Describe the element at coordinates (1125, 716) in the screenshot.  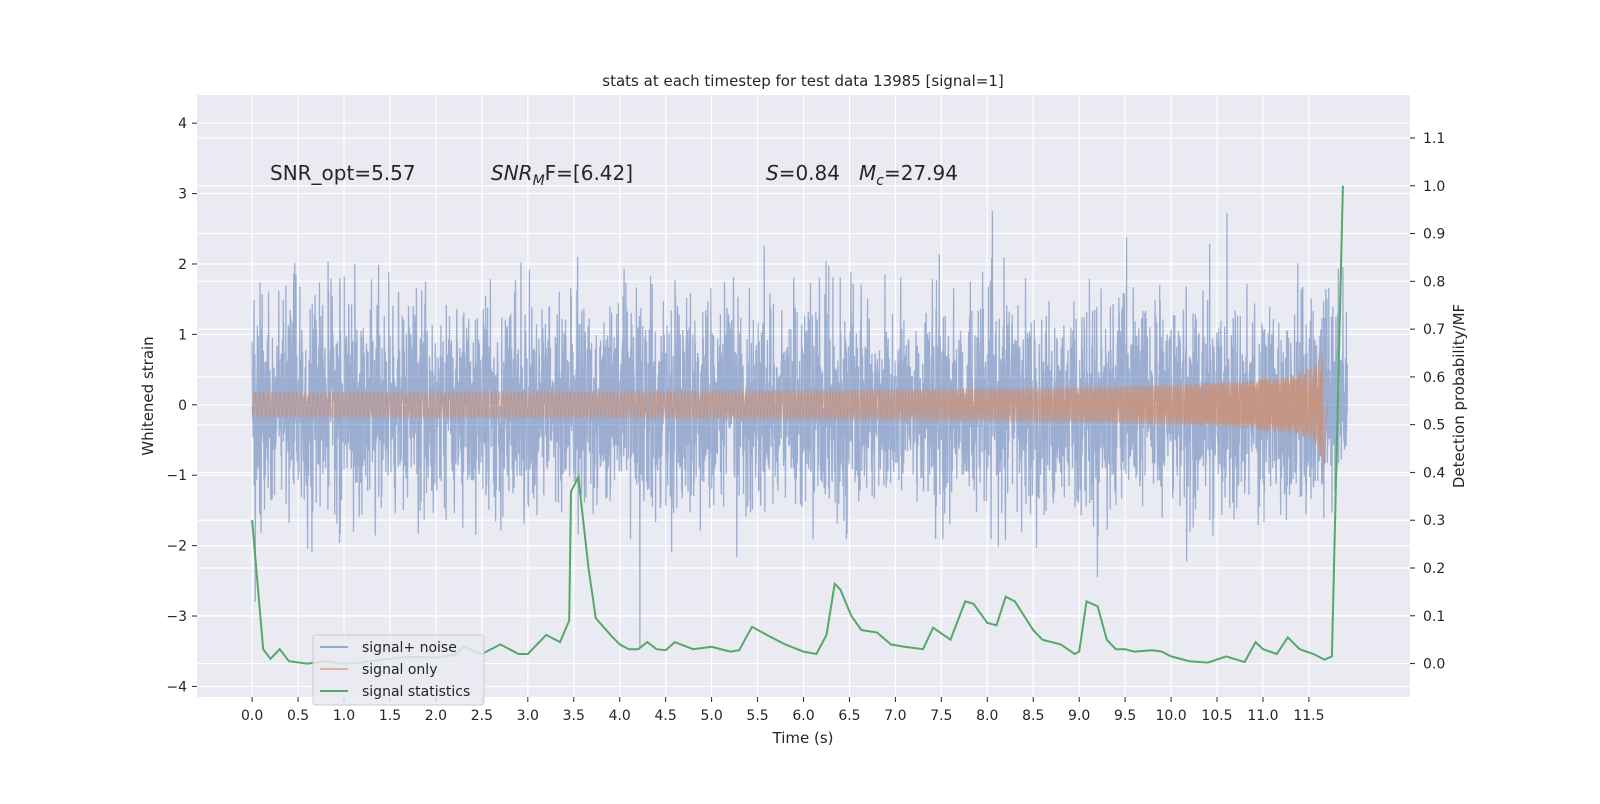
I see `x-tick-label: 9.5` at that location.